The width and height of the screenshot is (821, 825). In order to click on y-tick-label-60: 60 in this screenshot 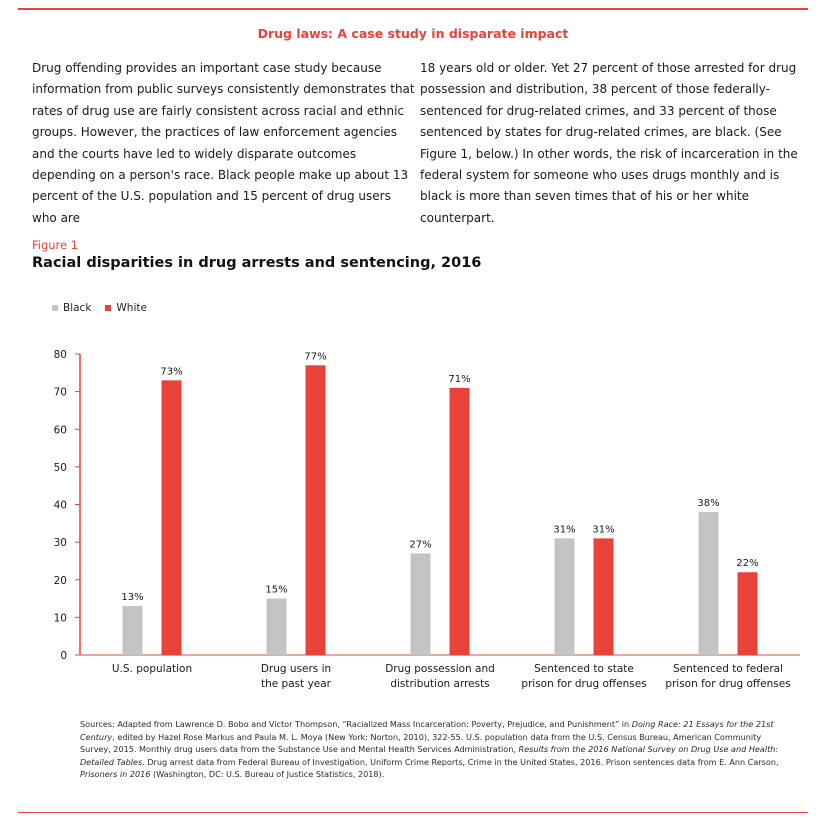, I will do `click(60, 430)`.